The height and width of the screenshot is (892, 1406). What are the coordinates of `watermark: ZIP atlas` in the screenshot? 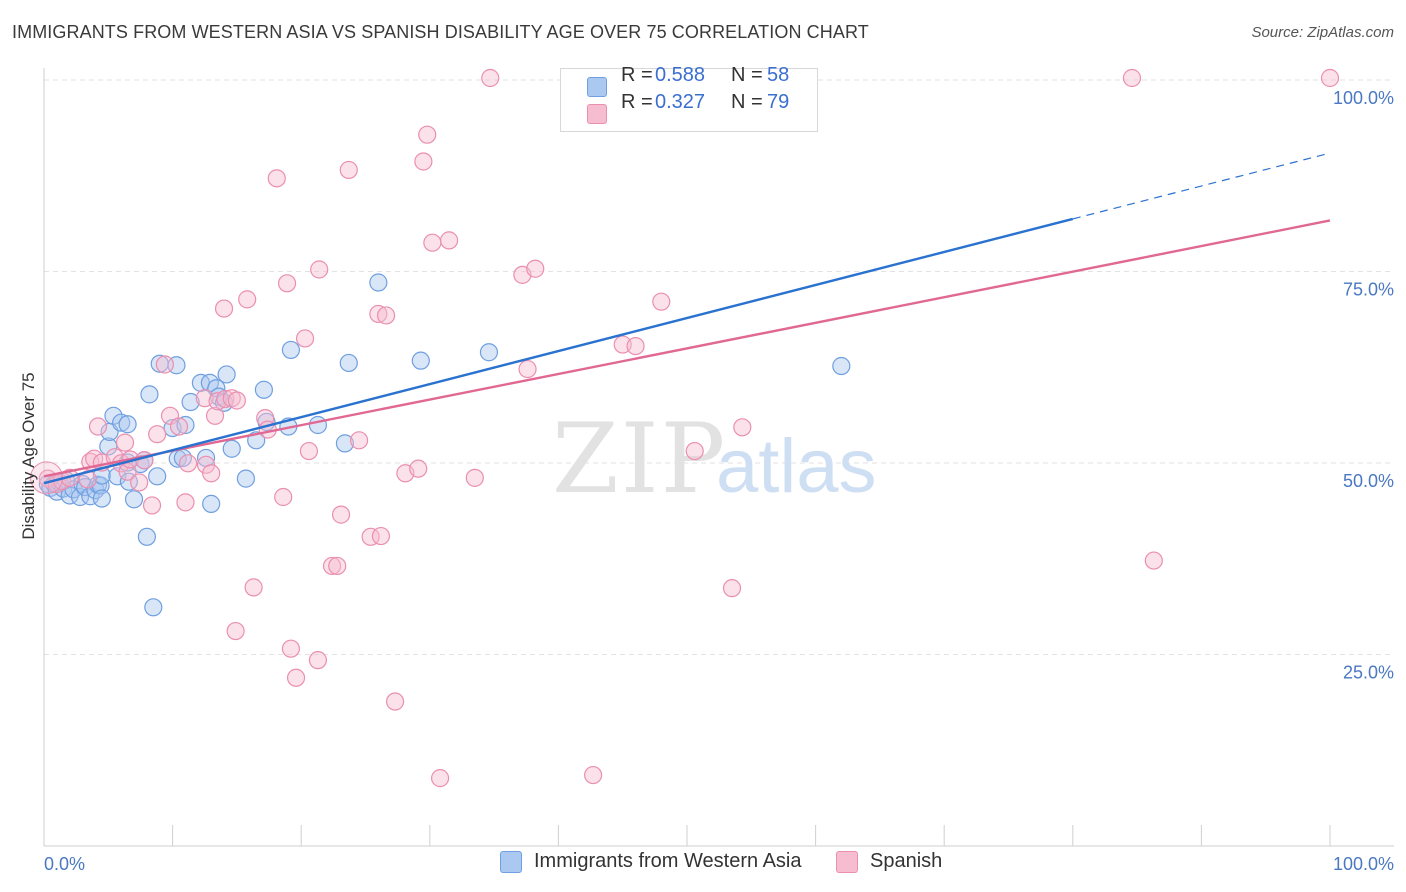 It's located at (714, 459).